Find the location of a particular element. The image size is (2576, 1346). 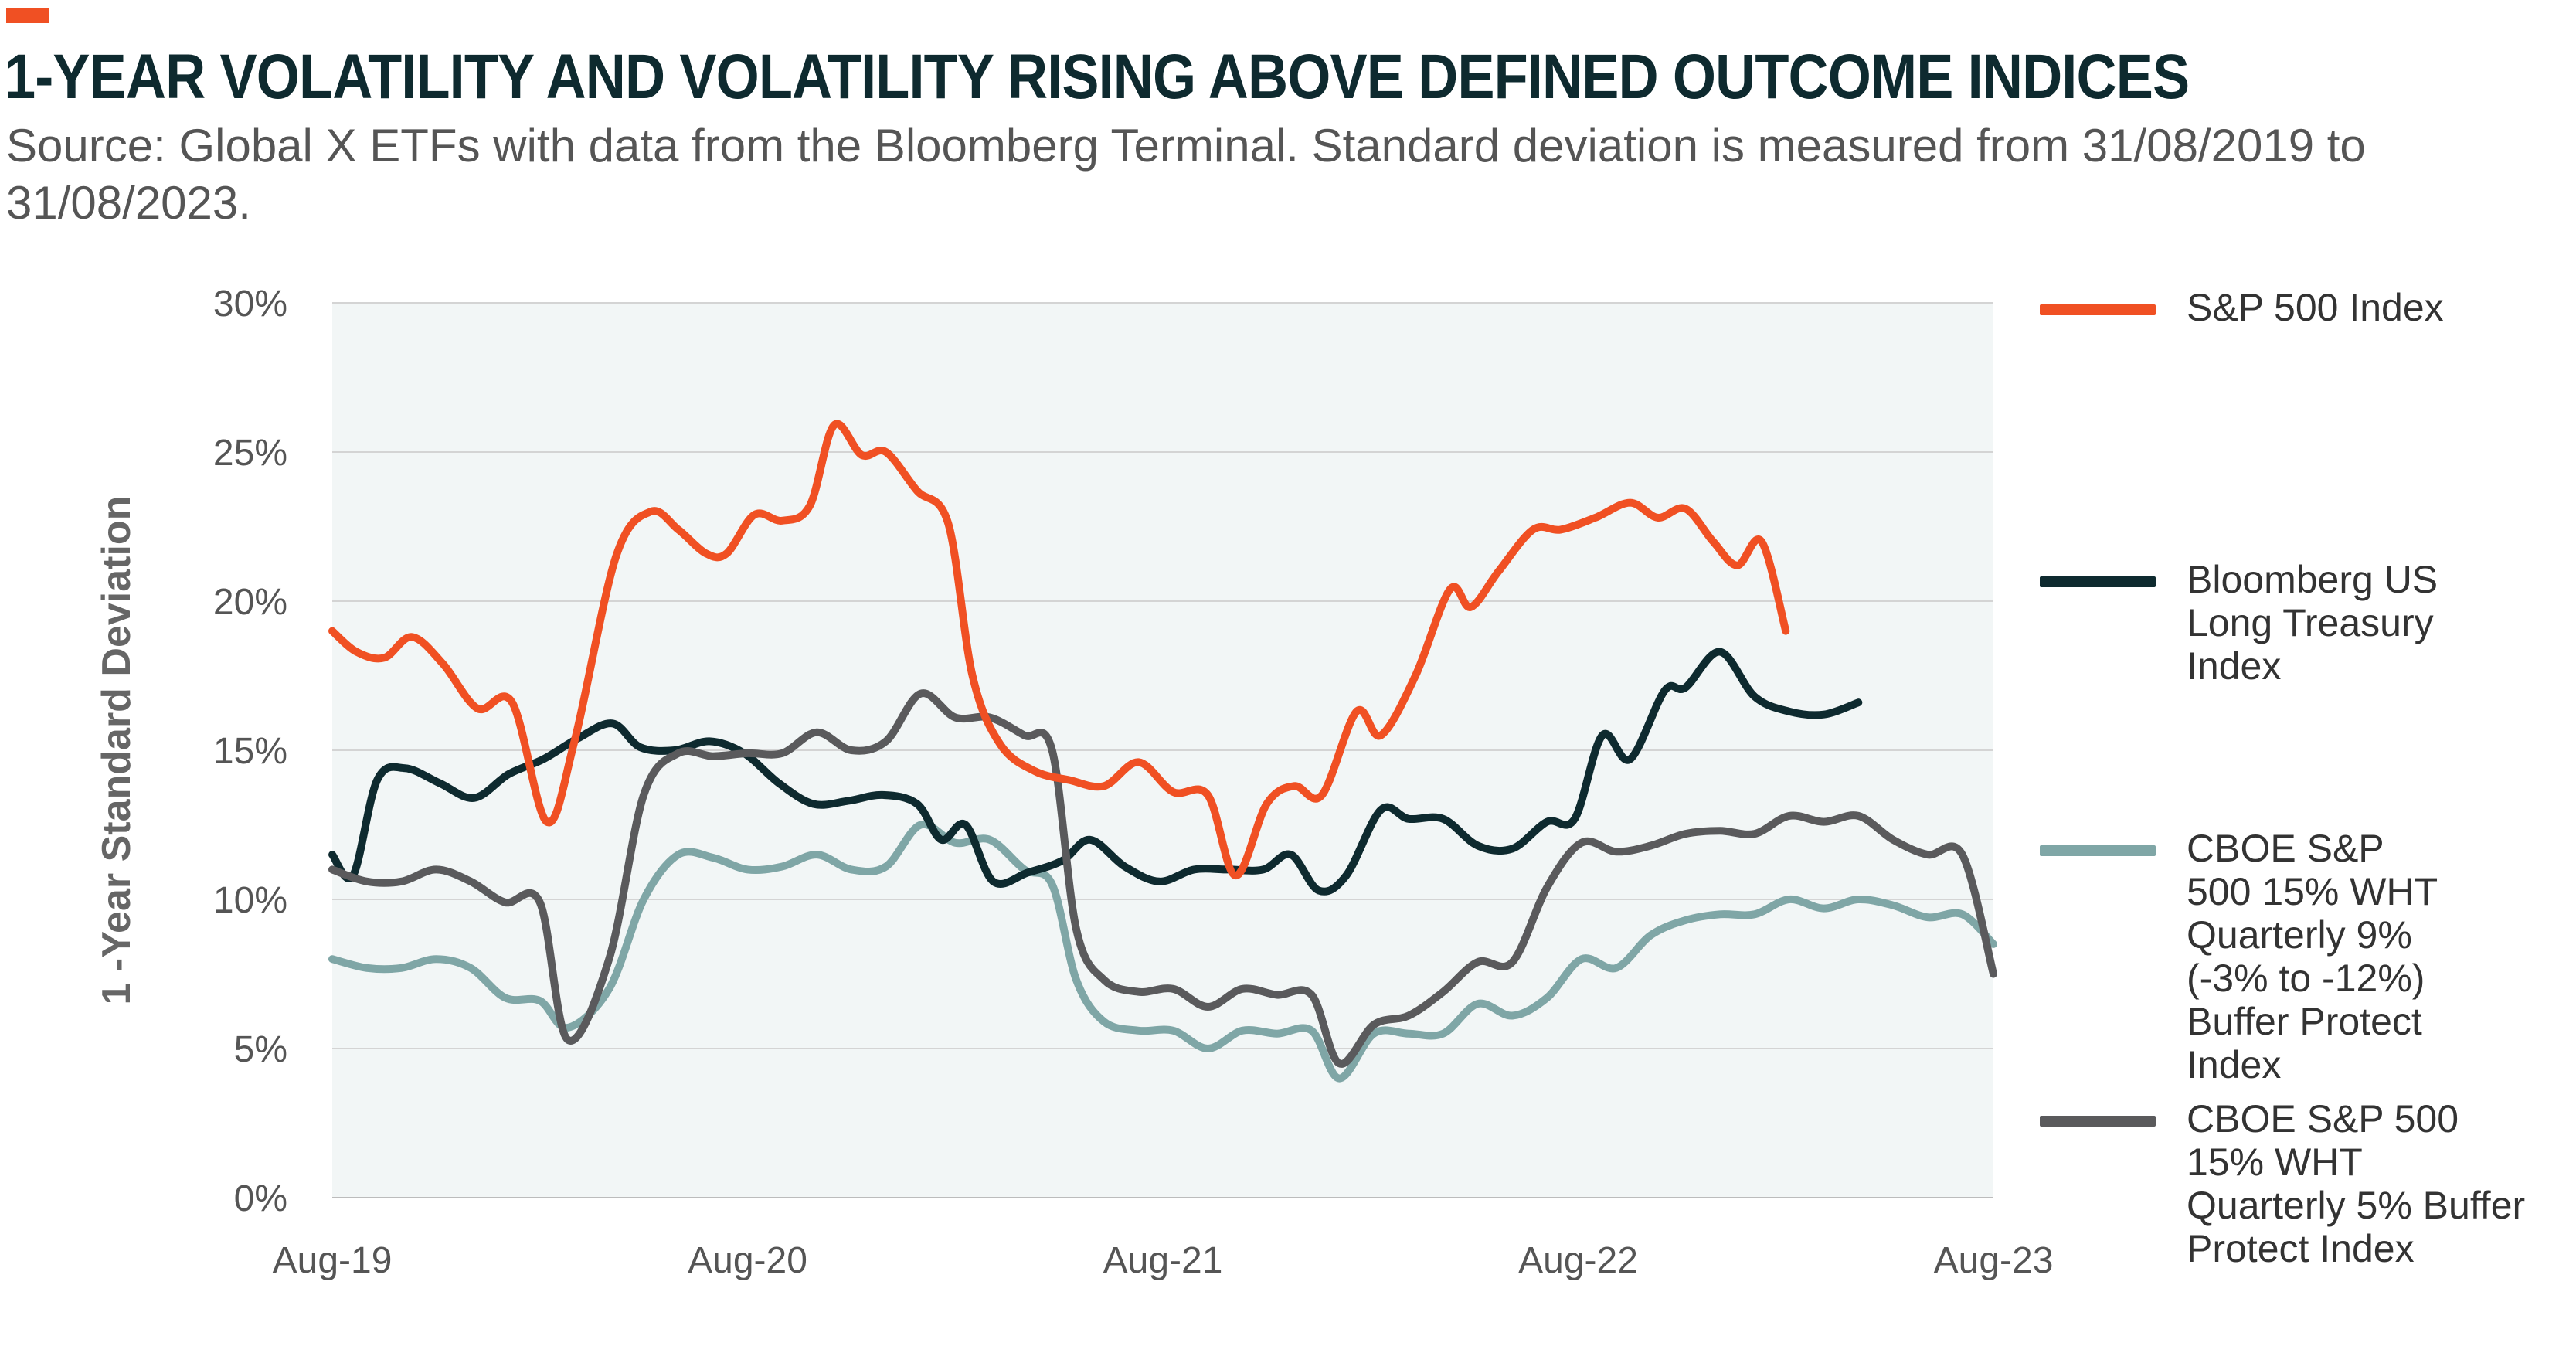

y-tick-label: 5% is located at coordinates (260, 1049).